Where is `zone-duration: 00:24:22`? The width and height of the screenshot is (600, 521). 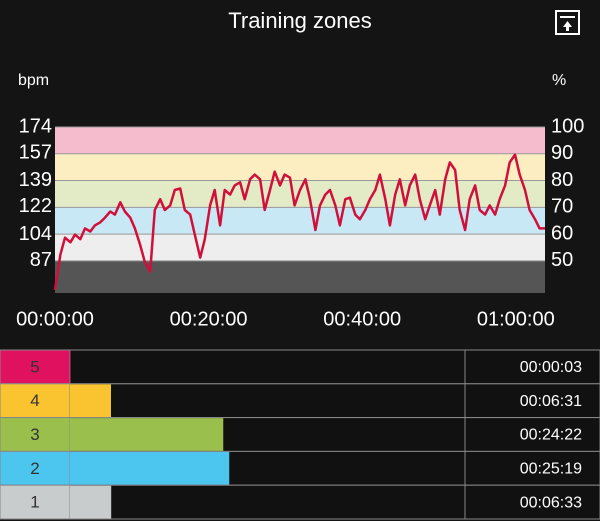 zone-duration: 00:24:22 is located at coordinates (551, 435).